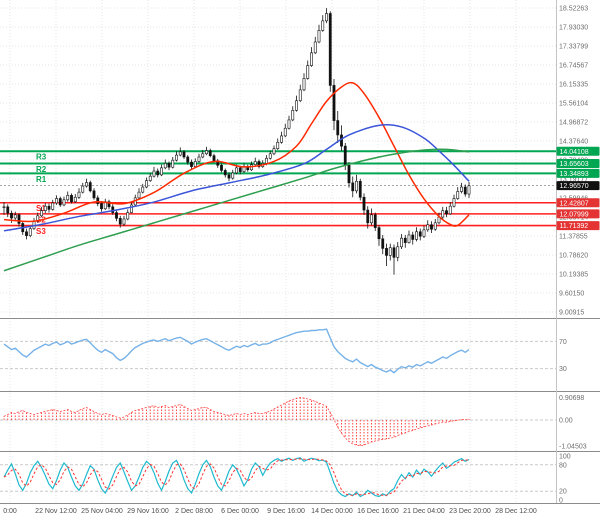  Describe the element at coordinates (573, 47) in the screenshot. I see `price-axis-label: 17.33799` at that location.